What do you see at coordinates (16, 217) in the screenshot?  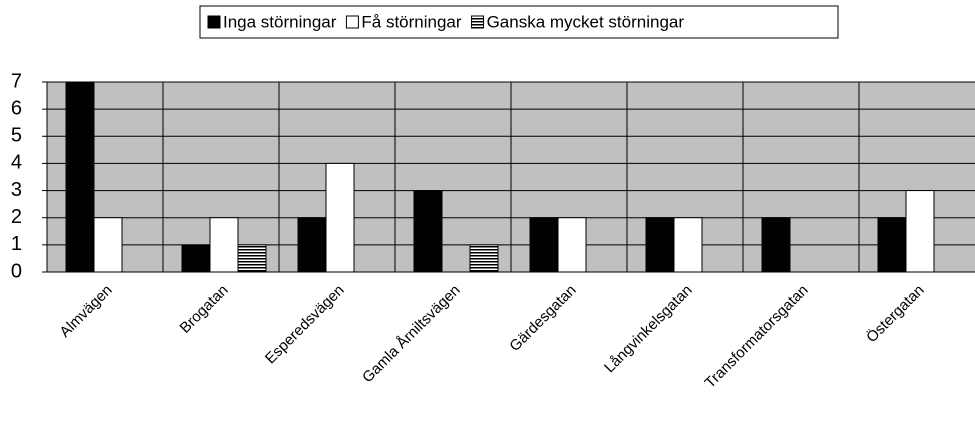 I see `y-tick-label: 2` at bounding box center [16, 217].